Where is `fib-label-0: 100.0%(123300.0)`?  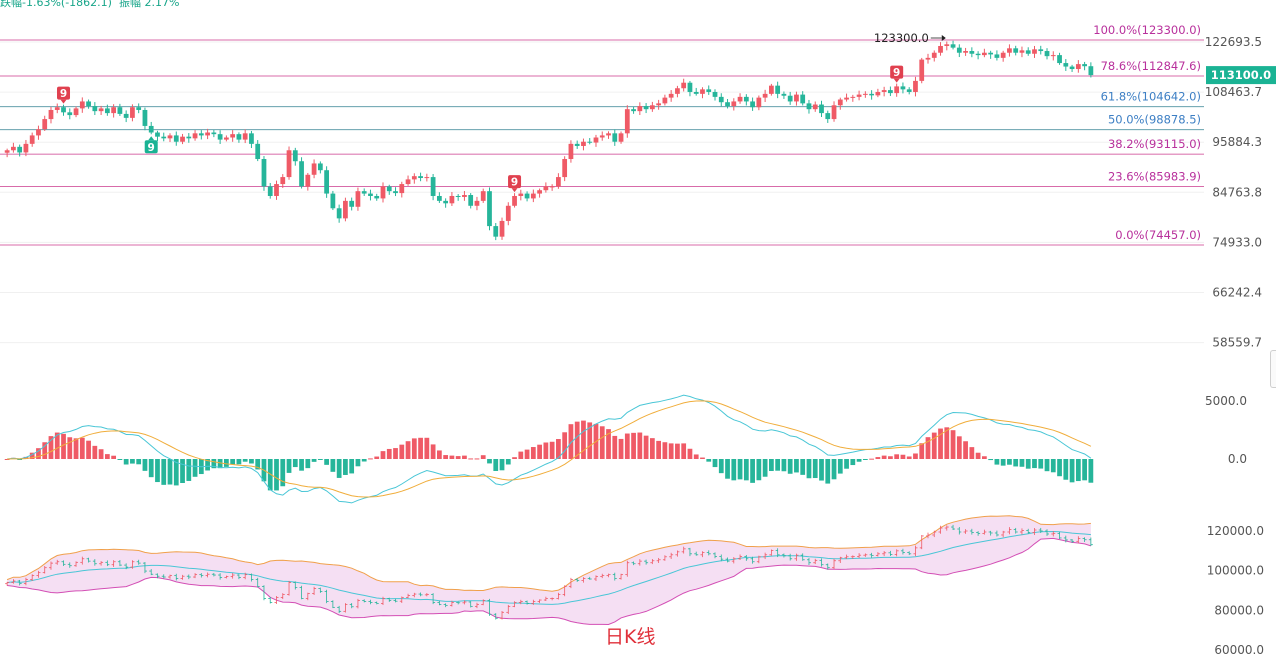
fib-label-0: 100.0%(123300.0) is located at coordinates (1147, 30).